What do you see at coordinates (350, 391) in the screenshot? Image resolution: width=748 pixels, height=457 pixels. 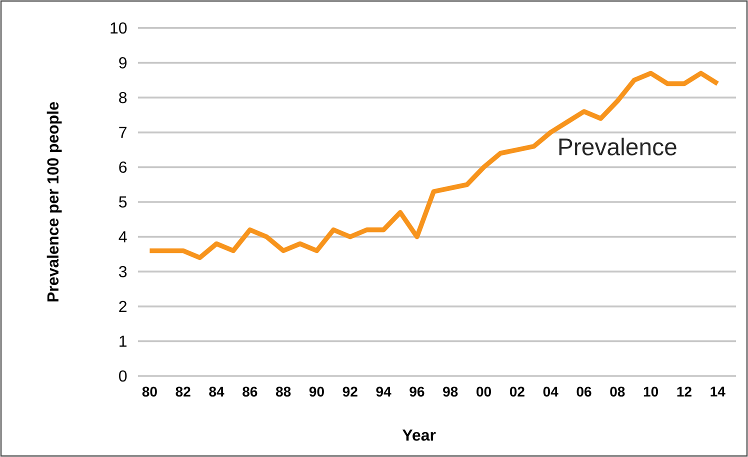 I see `x-tick-label: 92` at bounding box center [350, 391].